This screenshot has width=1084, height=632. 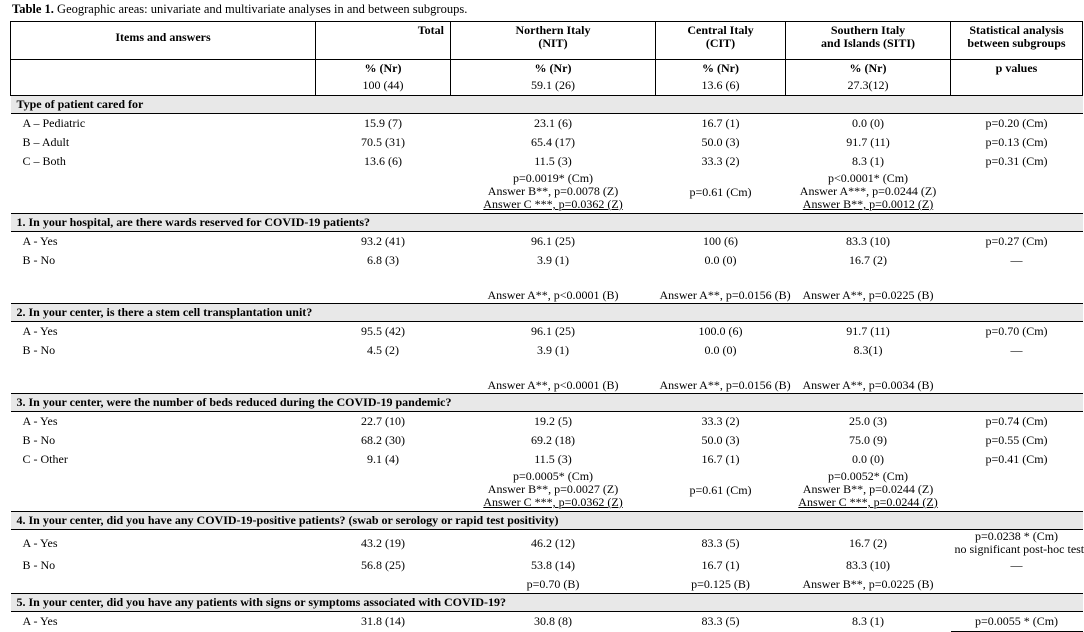 I want to click on header-cit: Central Italy (CIT), so click(x=720, y=40).